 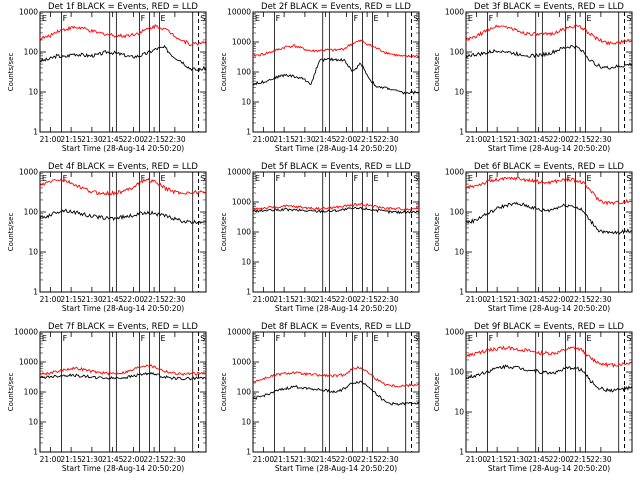 What do you see at coordinates (123, 327) in the screenshot?
I see `chart-title: Det 7f BLACK = Events, RED = LLD` at bounding box center [123, 327].